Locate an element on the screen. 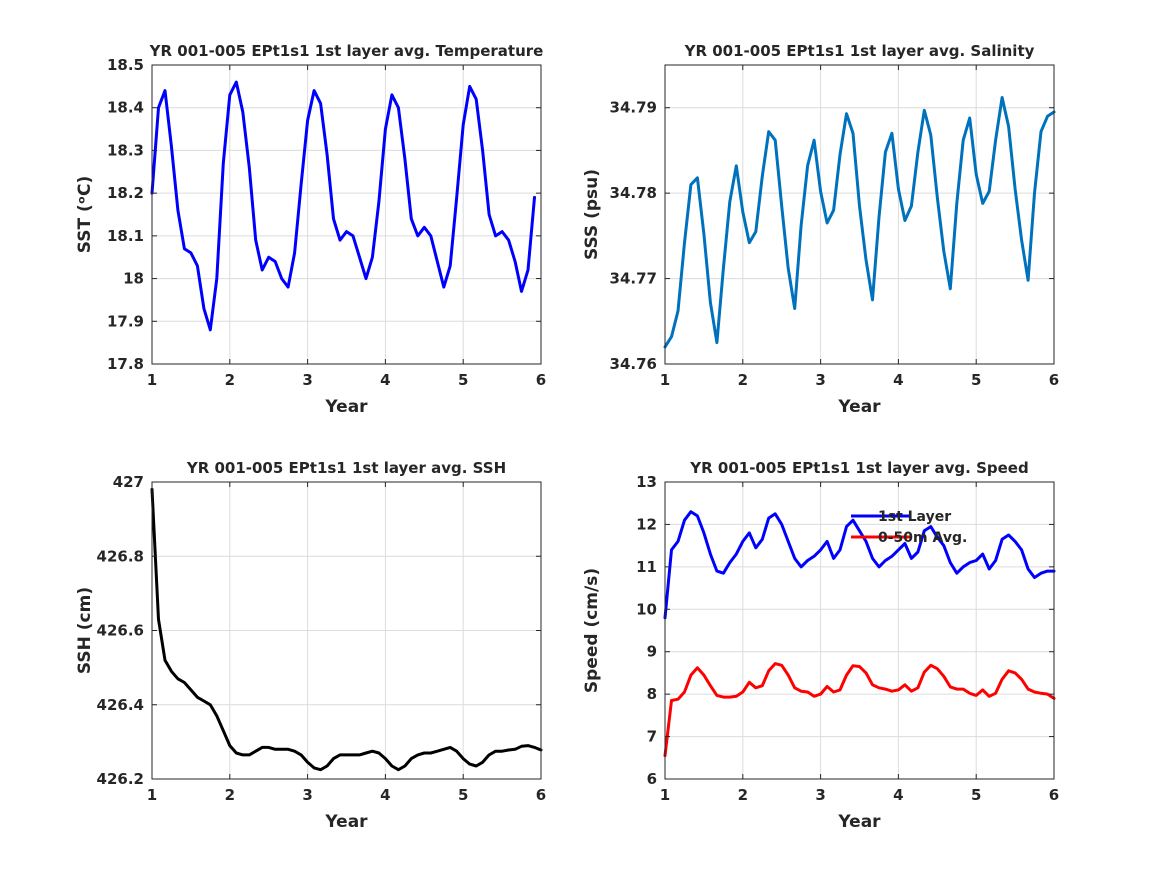  y-tick-label: 18.4 is located at coordinates (125, 108).